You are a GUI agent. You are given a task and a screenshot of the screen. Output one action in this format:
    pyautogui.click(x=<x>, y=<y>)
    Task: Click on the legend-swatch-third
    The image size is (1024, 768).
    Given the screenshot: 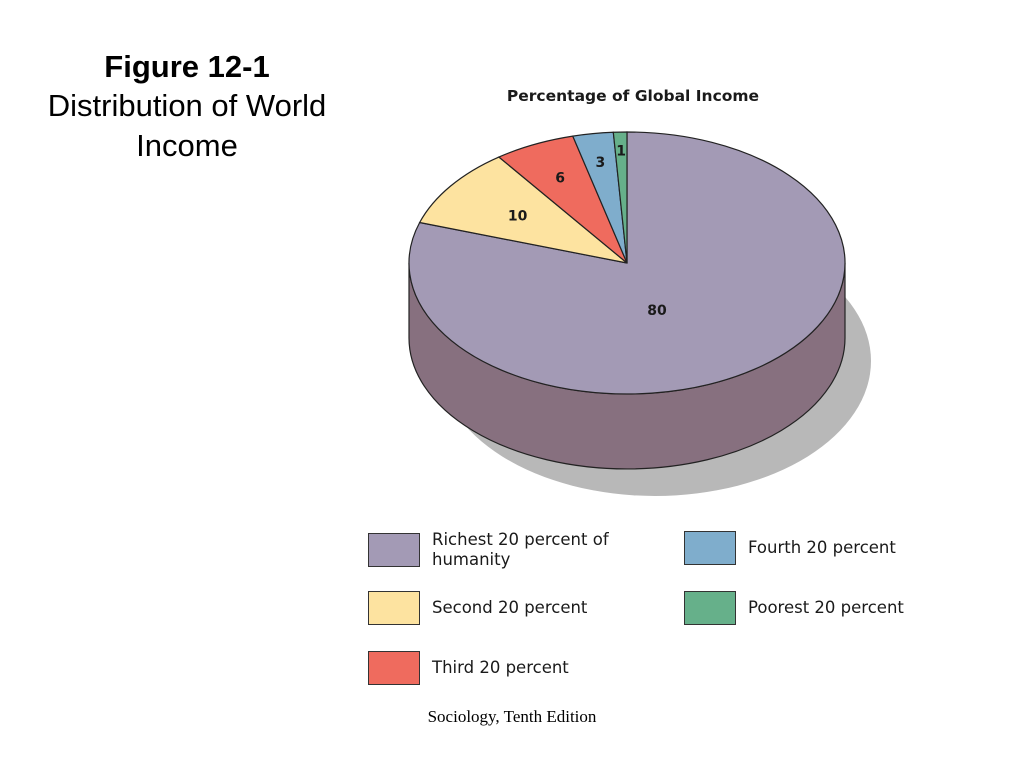 What is the action you would take?
    pyautogui.click(x=394, y=668)
    